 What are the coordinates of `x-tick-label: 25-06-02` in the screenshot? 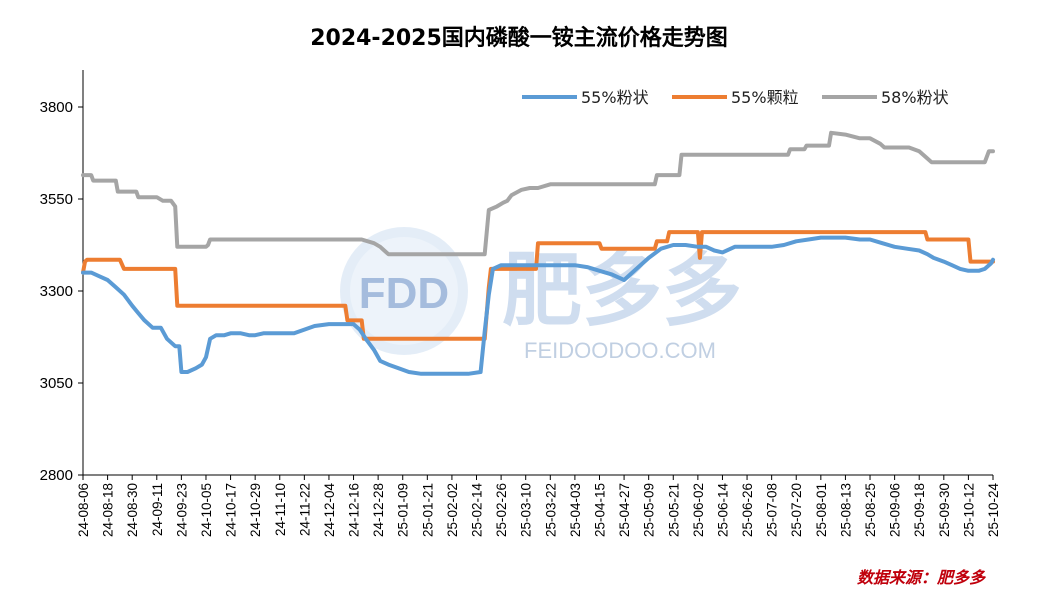 It's located at (698, 510).